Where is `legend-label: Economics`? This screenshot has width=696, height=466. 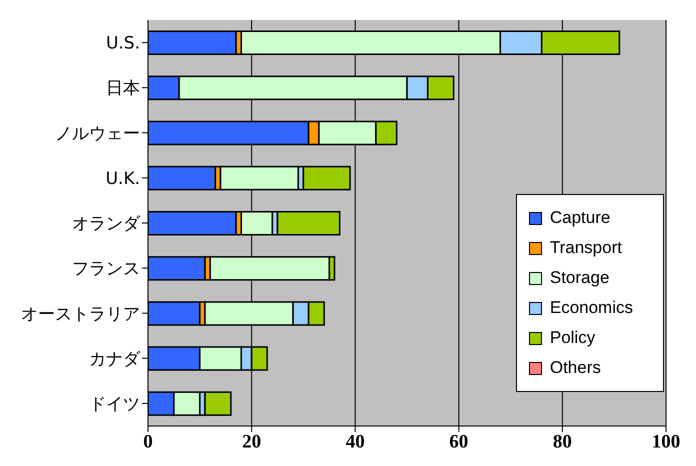
legend-label: Economics is located at coordinates (591, 308).